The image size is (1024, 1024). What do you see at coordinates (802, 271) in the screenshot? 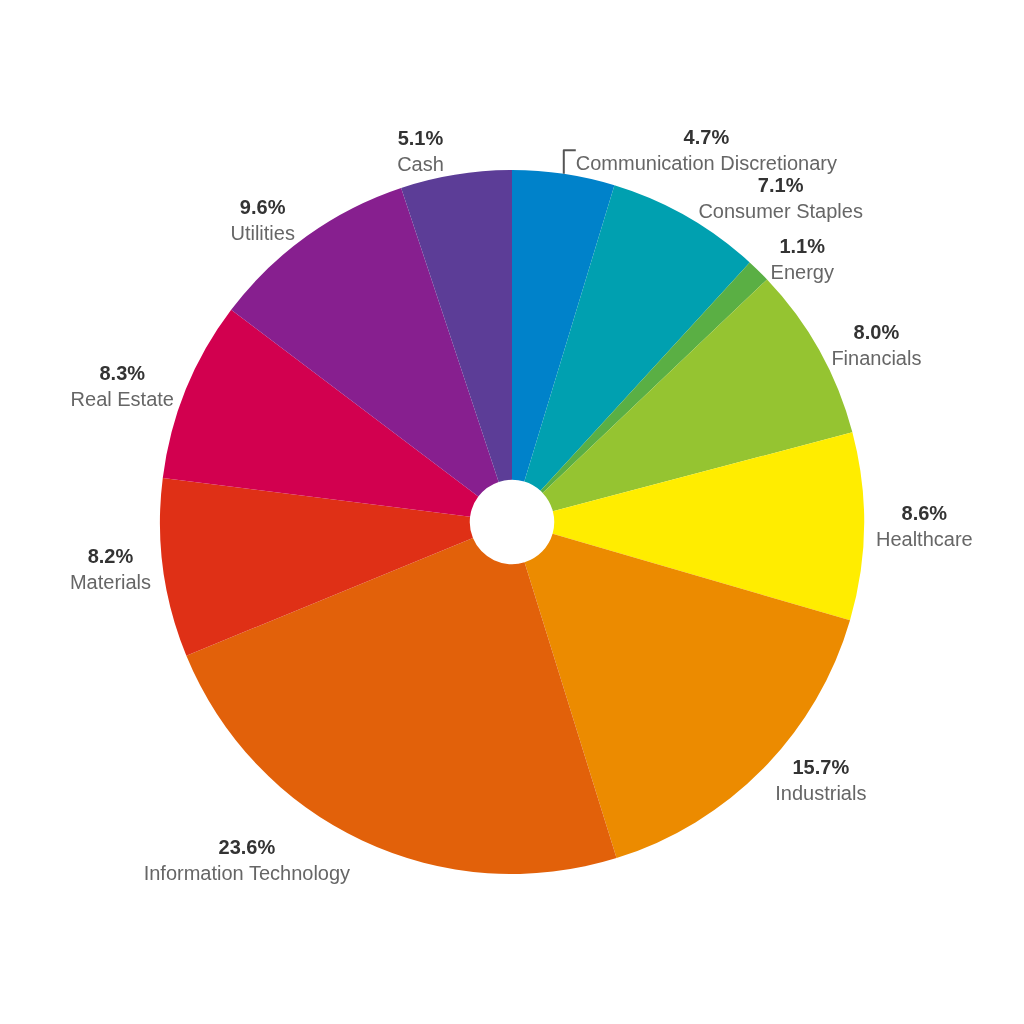
I see `slice-label: Energy` at bounding box center [802, 271].